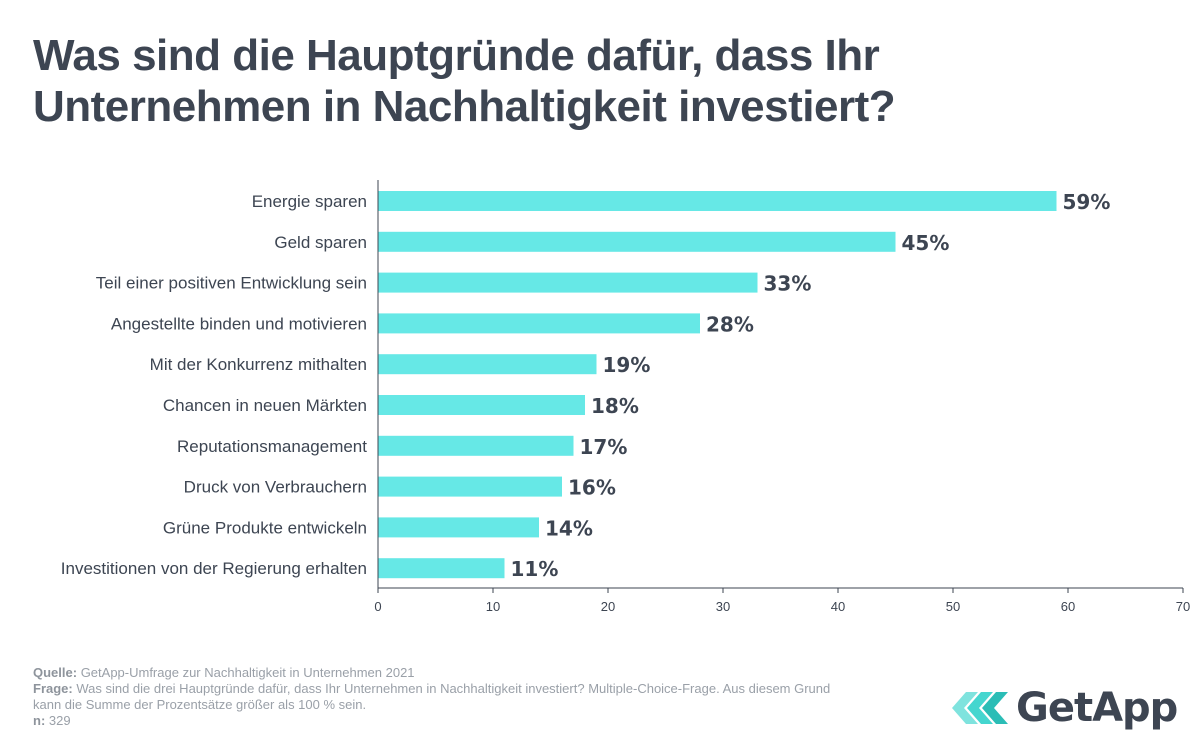 Image resolution: width=1200 pixels, height=740 pixels. Describe the element at coordinates (615, 406) in the screenshot. I see `value-label-6: 18%` at that location.